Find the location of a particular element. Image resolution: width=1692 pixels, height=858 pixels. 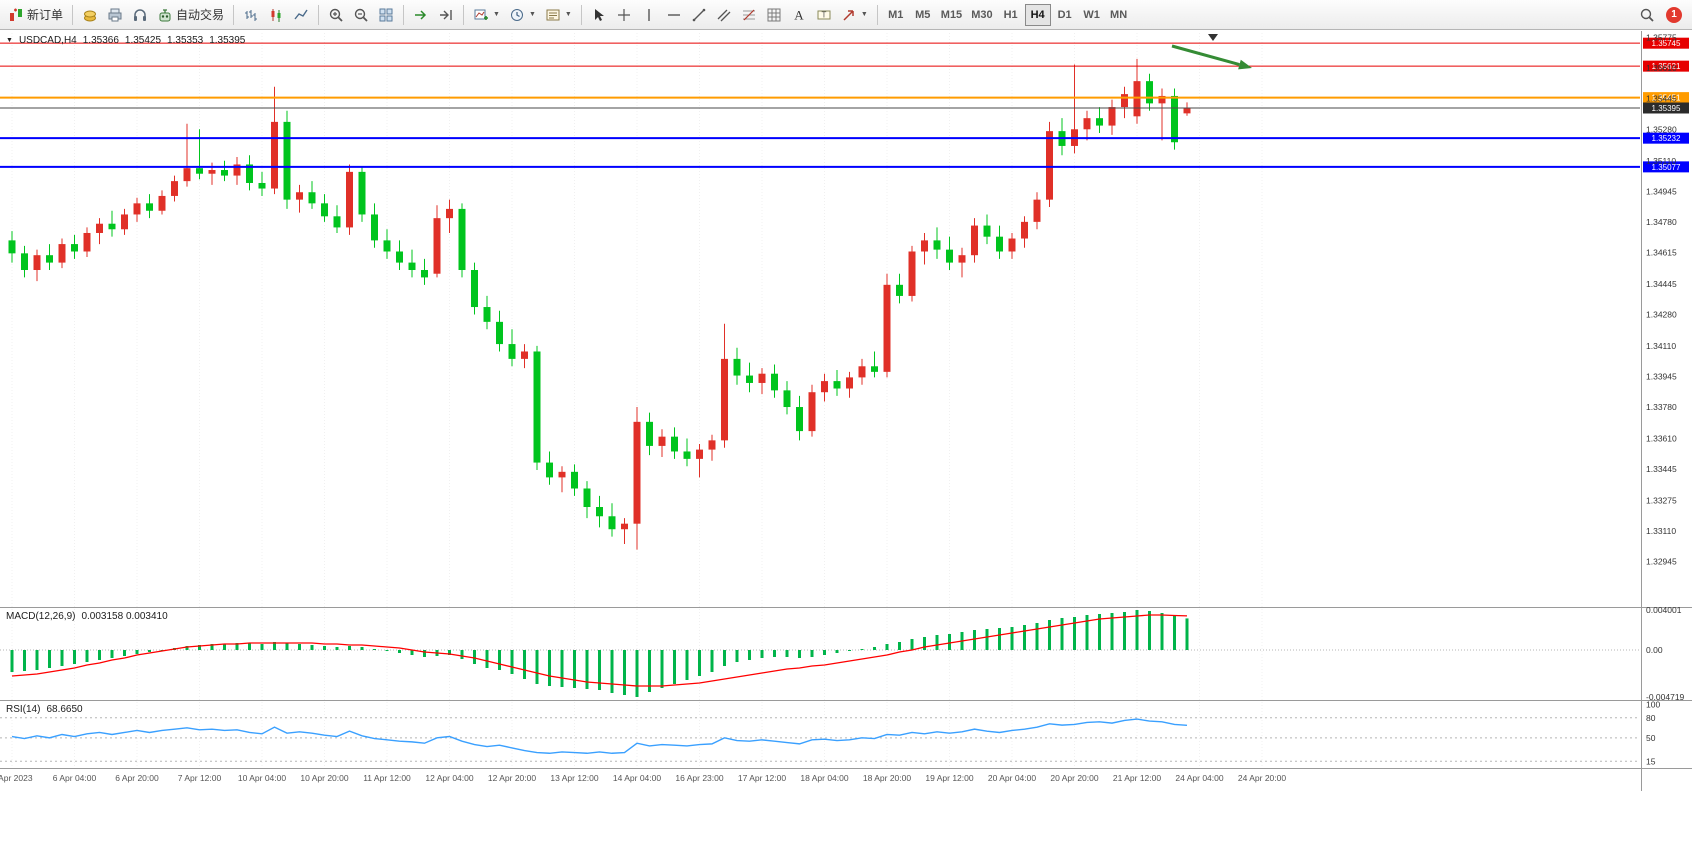

cursor-icon is located at coordinates (599, 14).